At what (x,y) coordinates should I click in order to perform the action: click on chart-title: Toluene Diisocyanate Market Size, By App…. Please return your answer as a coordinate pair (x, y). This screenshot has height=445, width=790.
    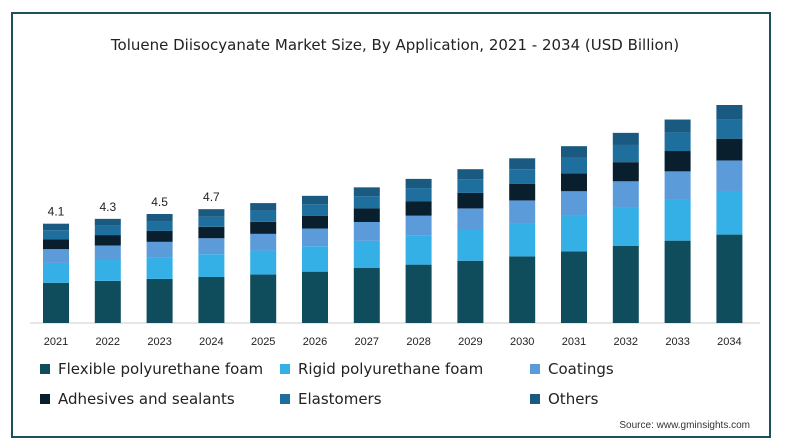
    Looking at the image, I should click on (395, 45).